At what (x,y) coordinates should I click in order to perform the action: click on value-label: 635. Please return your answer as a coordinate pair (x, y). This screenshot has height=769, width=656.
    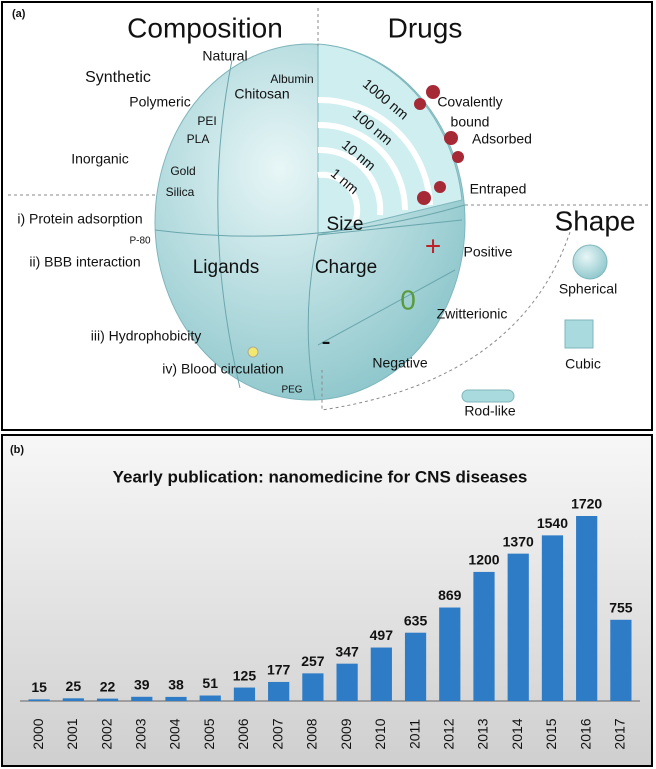
    Looking at the image, I should click on (416, 620).